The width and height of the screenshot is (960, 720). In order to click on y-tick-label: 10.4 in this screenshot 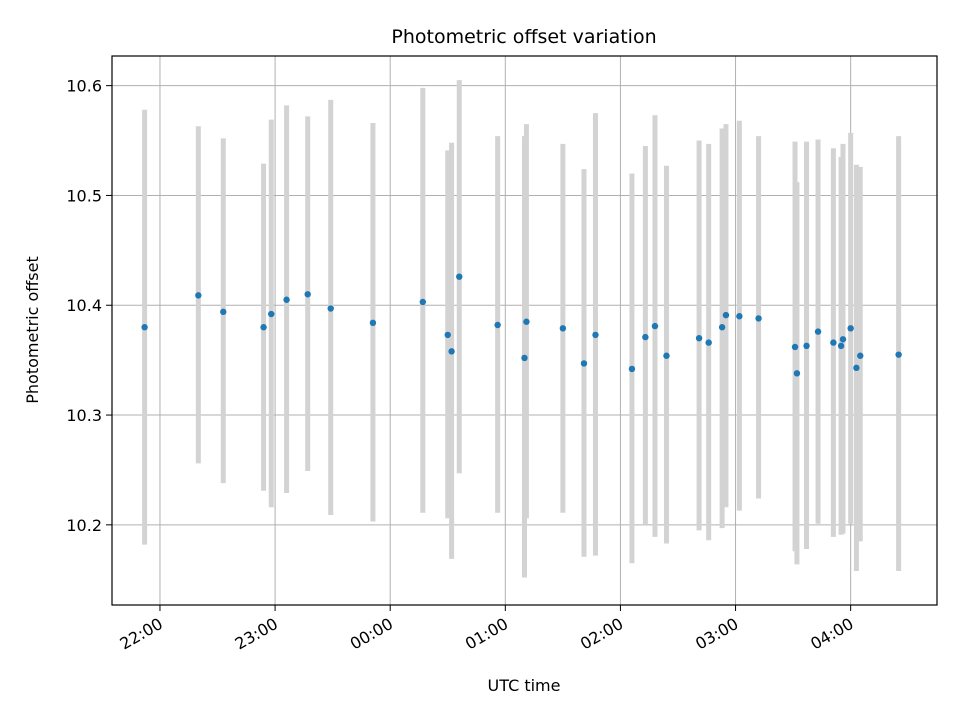, I will do `click(84, 305)`.